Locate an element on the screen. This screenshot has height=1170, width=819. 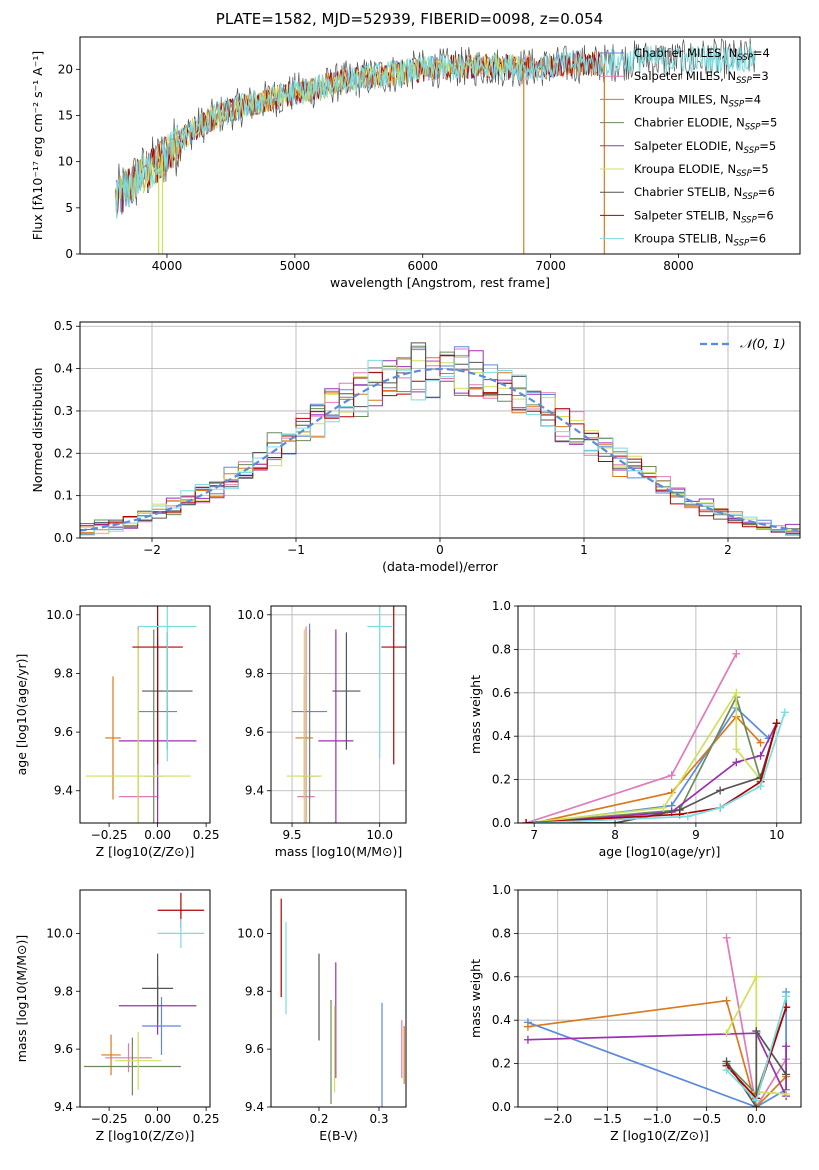
legend-label-4: Salpeter ELODIE, NSSP=5 is located at coordinates (705, 147).